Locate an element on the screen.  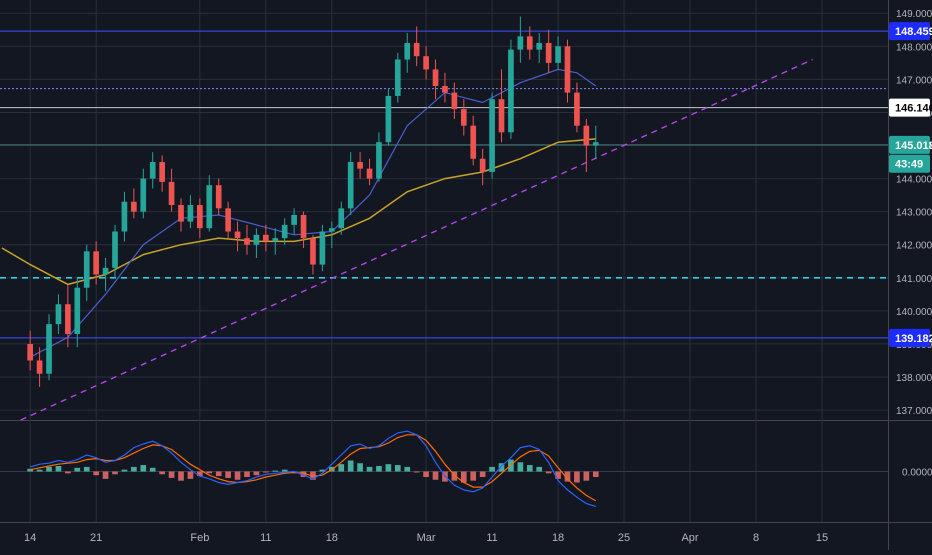
price-label-text: 146.146 is located at coordinates (913, 109).